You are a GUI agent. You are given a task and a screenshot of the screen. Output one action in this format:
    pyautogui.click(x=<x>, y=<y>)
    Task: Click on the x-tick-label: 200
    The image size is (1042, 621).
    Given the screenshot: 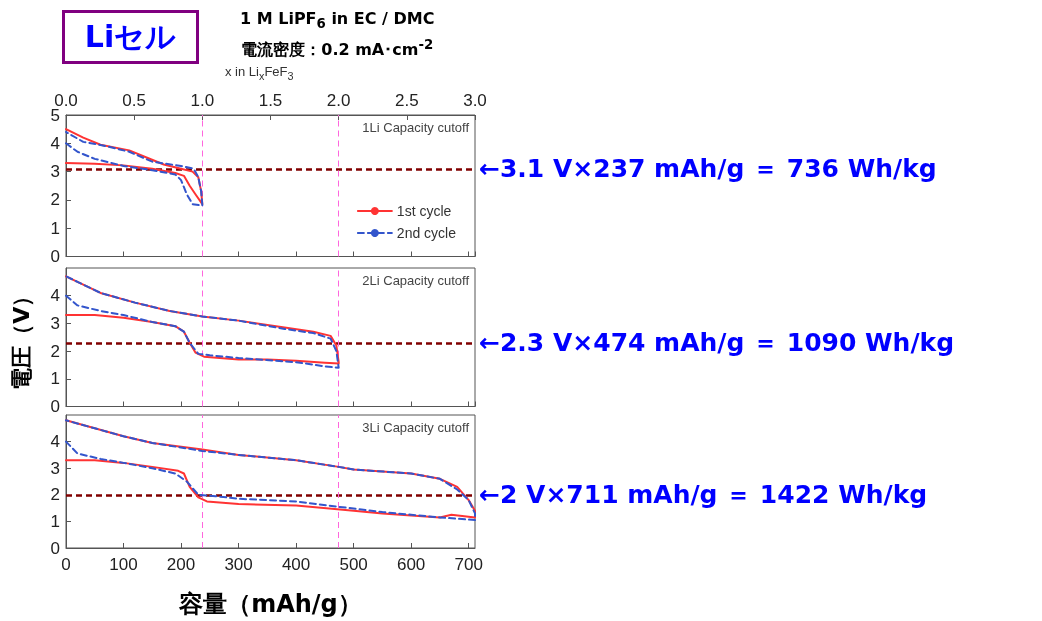 What is the action you would take?
    pyautogui.click(x=181, y=564)
    